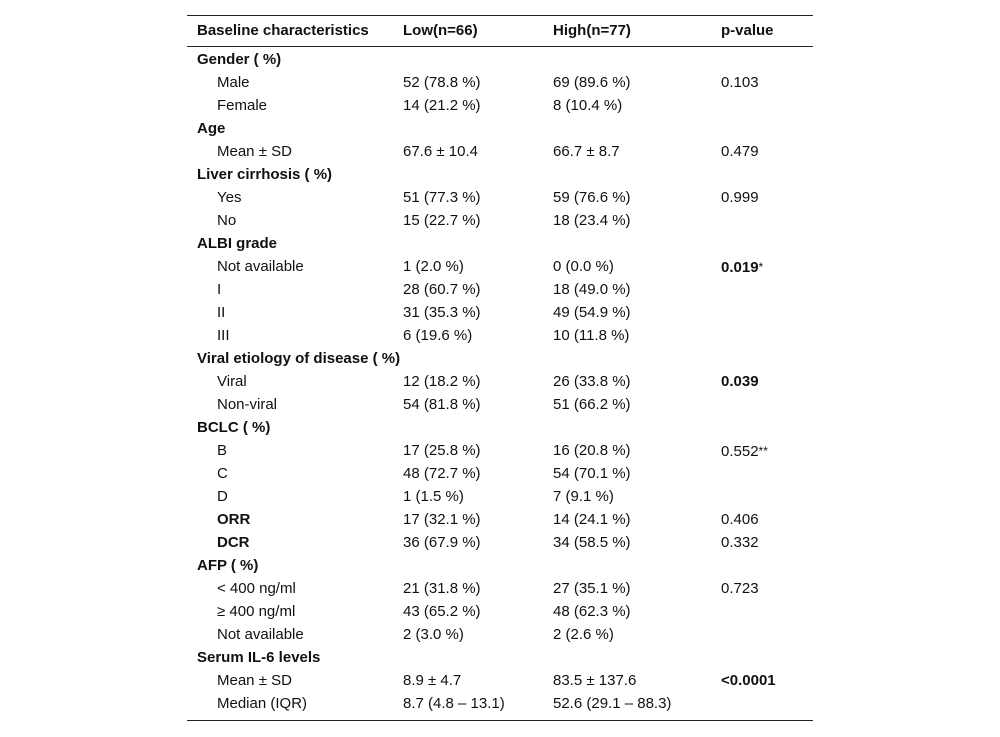 The height and width of the screenshot is (737, 1000). I want to click on data-cell: 48 (62.3 %), so click(592, 611).